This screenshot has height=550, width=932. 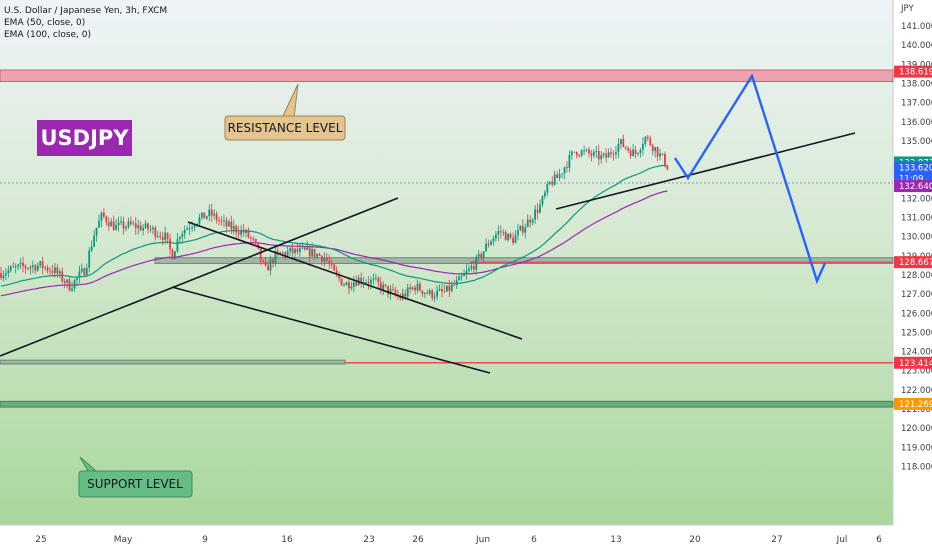 I want to click on price-axis-panel, so click(x=912, y=275).